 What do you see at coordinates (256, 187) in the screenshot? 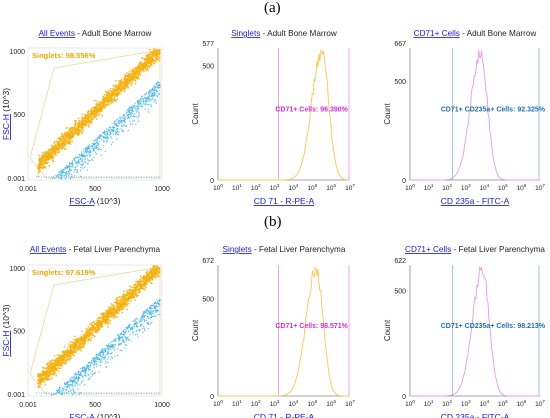
I see `x-tick-label: 10²` at bounding box center [256, 187].